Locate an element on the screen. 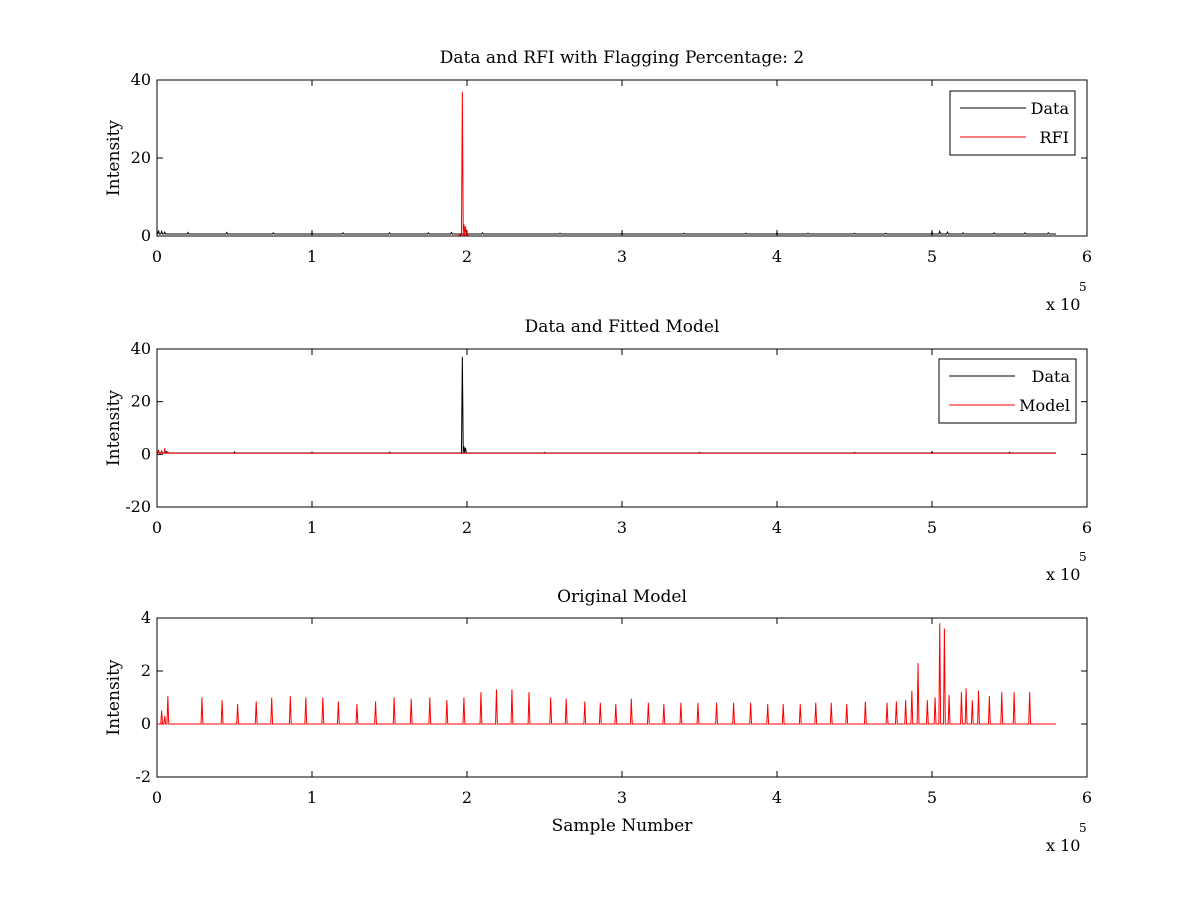 The height and width of the screenshot is (900, 1200). x-axis-label: Sample Number is located at coordinates (623, 826).